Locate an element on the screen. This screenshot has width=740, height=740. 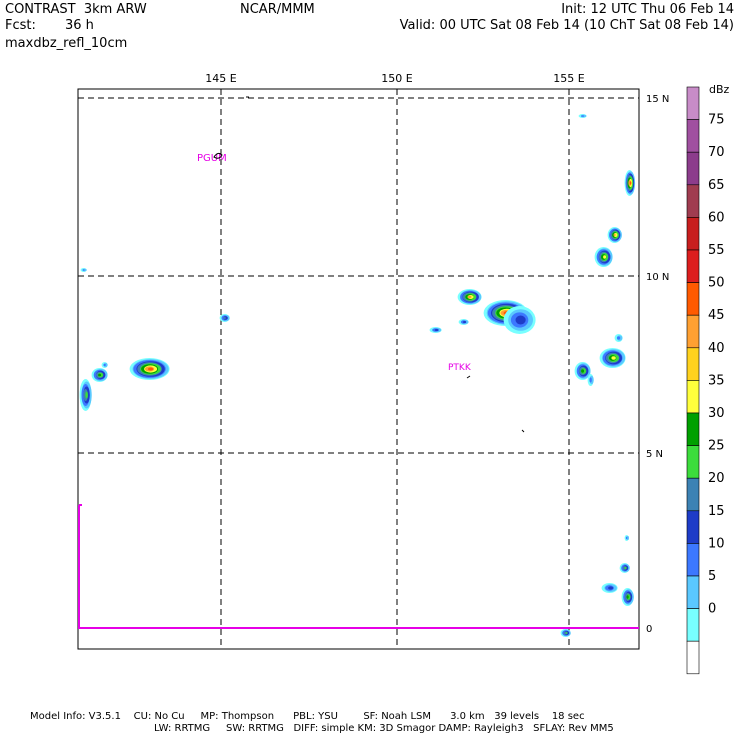
colorbar-tick-label: 40 is located at coordinates (716, 348).